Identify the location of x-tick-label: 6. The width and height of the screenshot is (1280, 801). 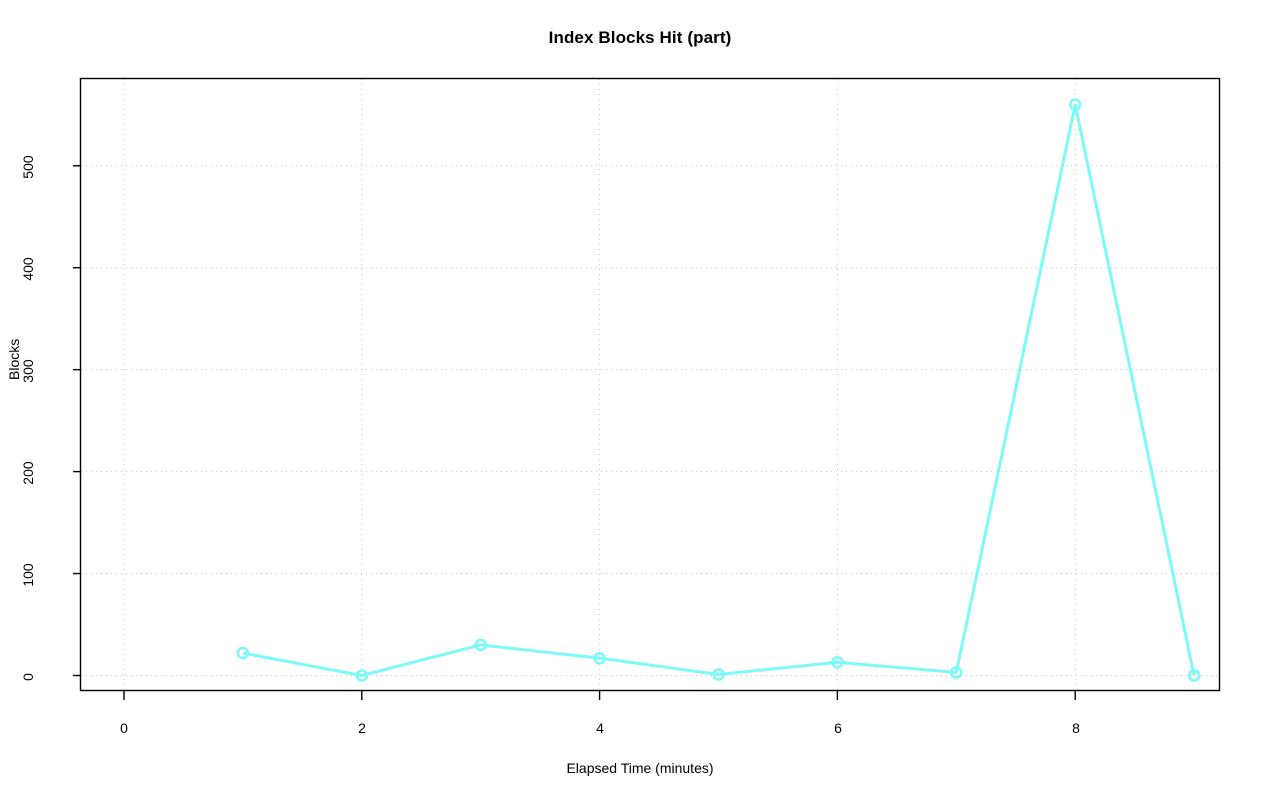
(838, 728).